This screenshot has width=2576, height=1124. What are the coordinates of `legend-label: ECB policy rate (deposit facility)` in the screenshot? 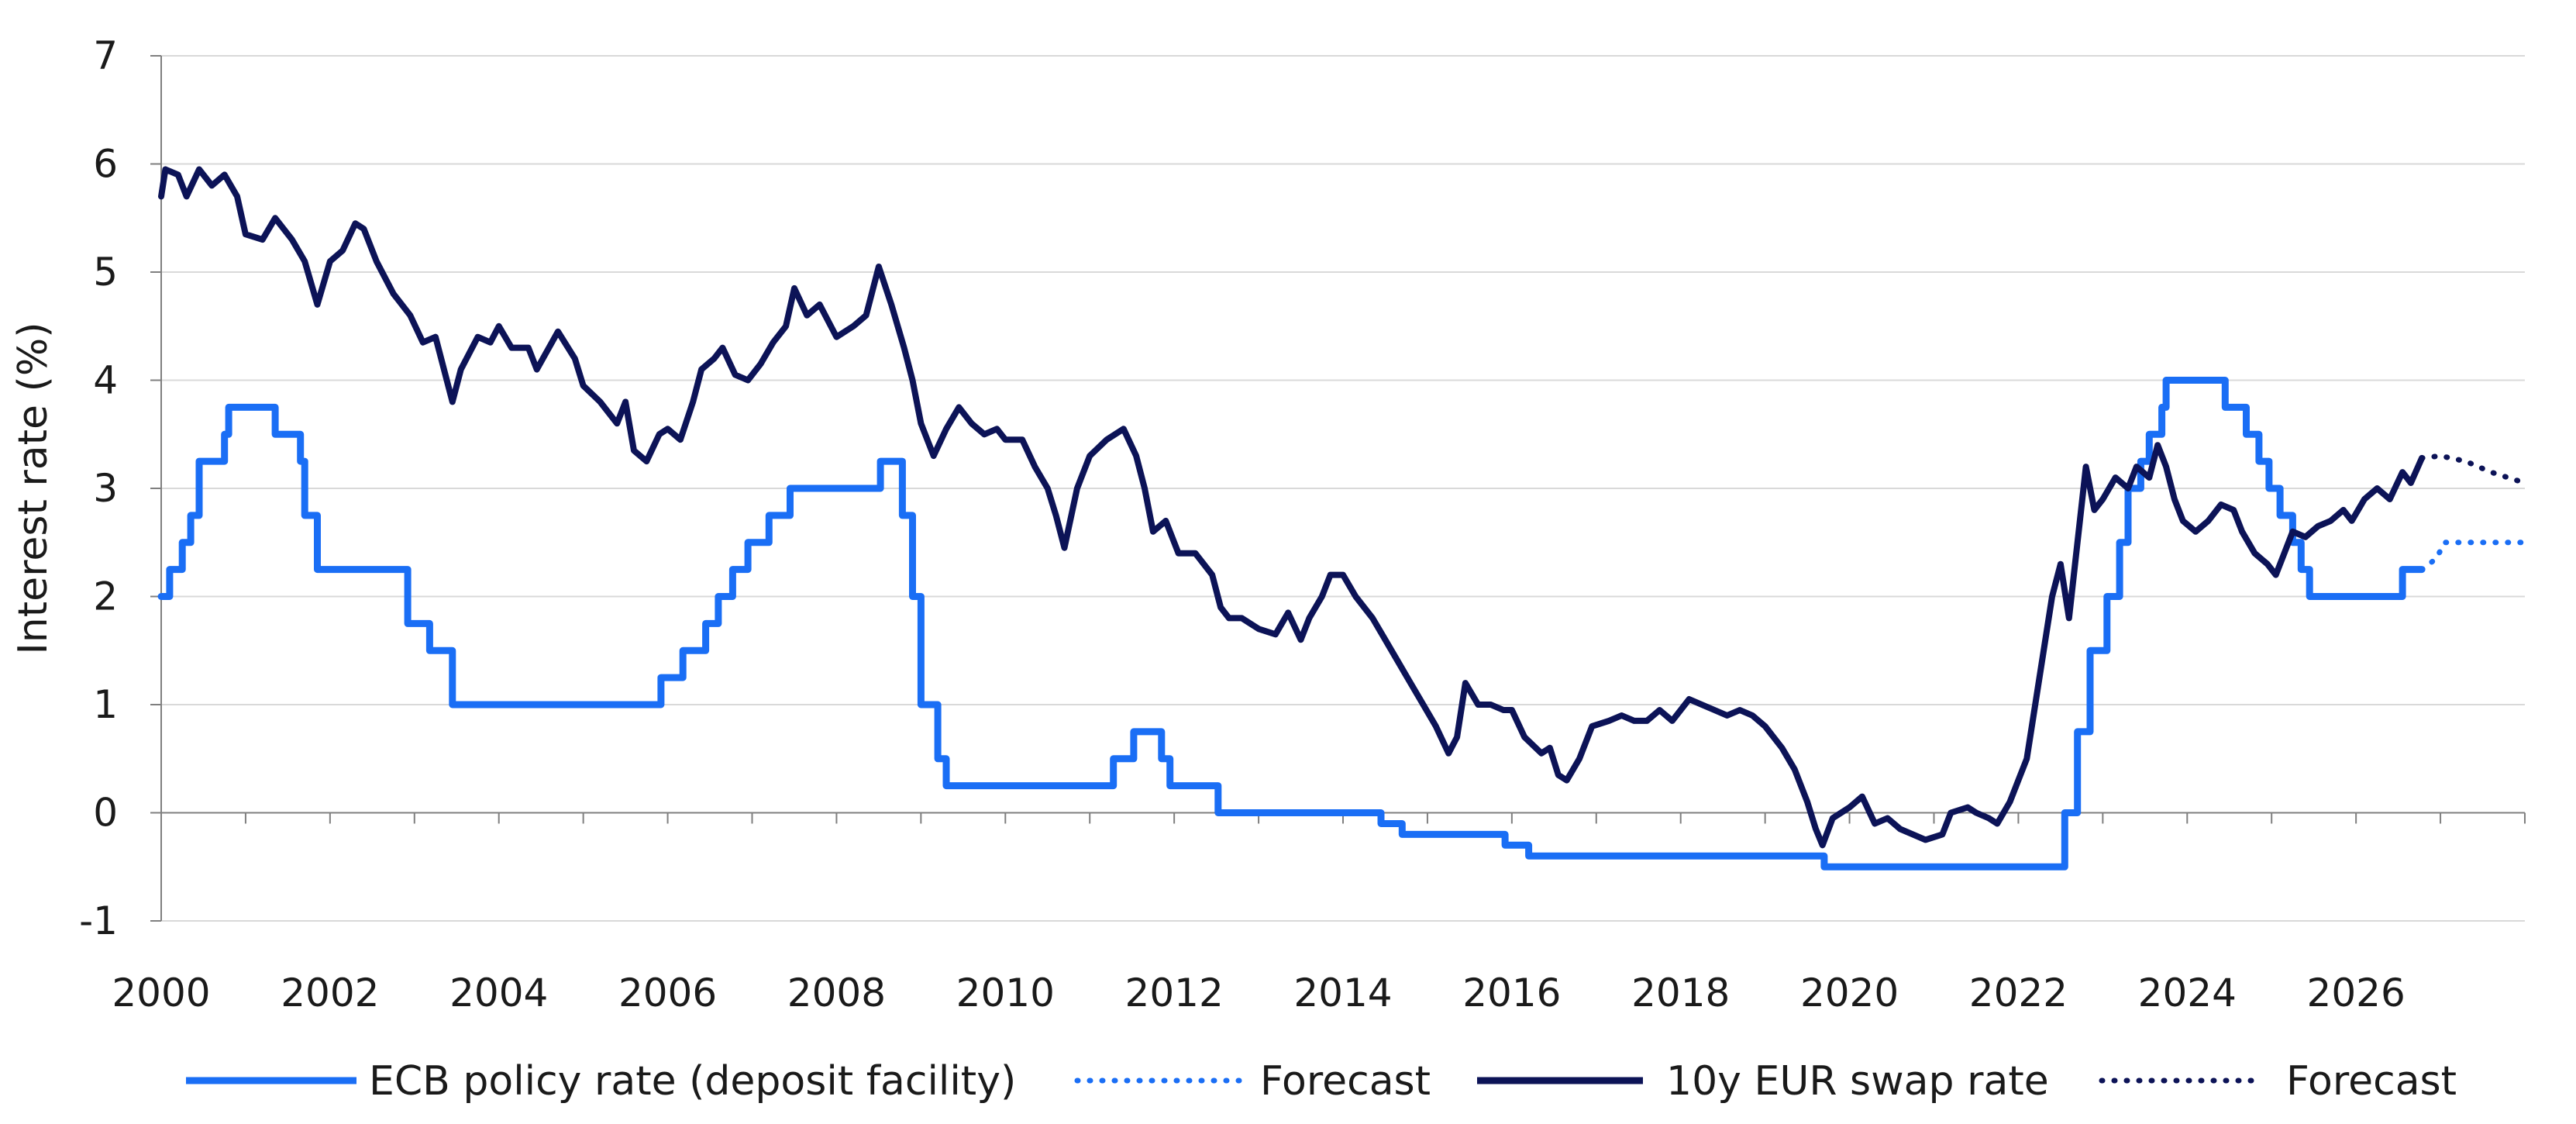 It's located at (692, 1081).